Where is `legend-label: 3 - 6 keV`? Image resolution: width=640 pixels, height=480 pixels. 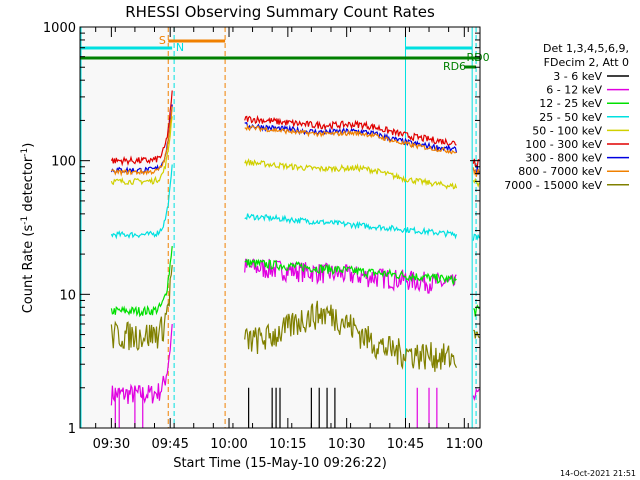 legend-label: 3 - 6 keV is located at coordinates (577, 76).